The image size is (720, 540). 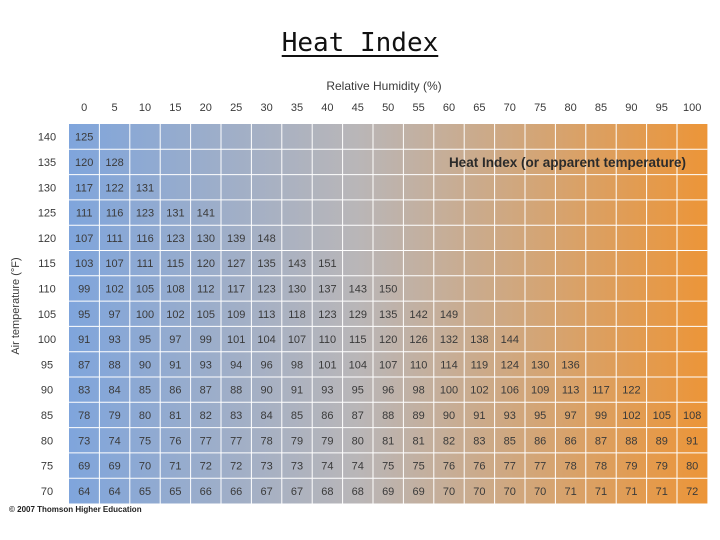 I want to click on heat-index-value: 67, so click(x=266, y=492).